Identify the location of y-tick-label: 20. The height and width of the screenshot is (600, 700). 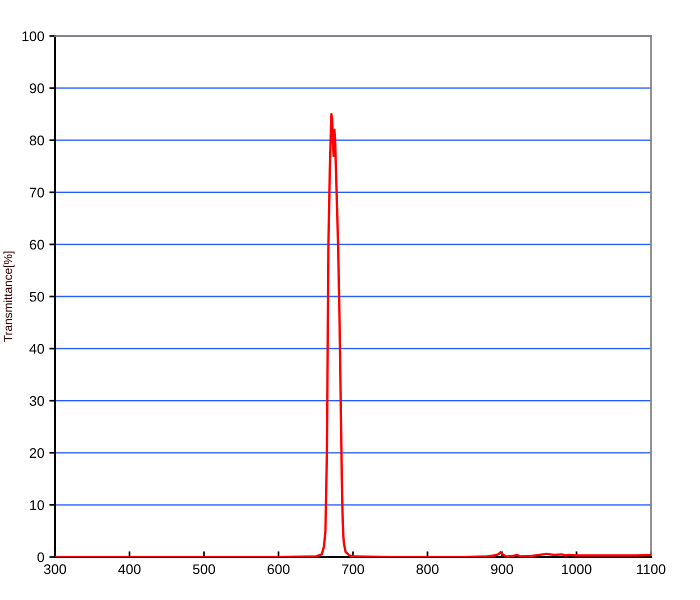
(37, 453).